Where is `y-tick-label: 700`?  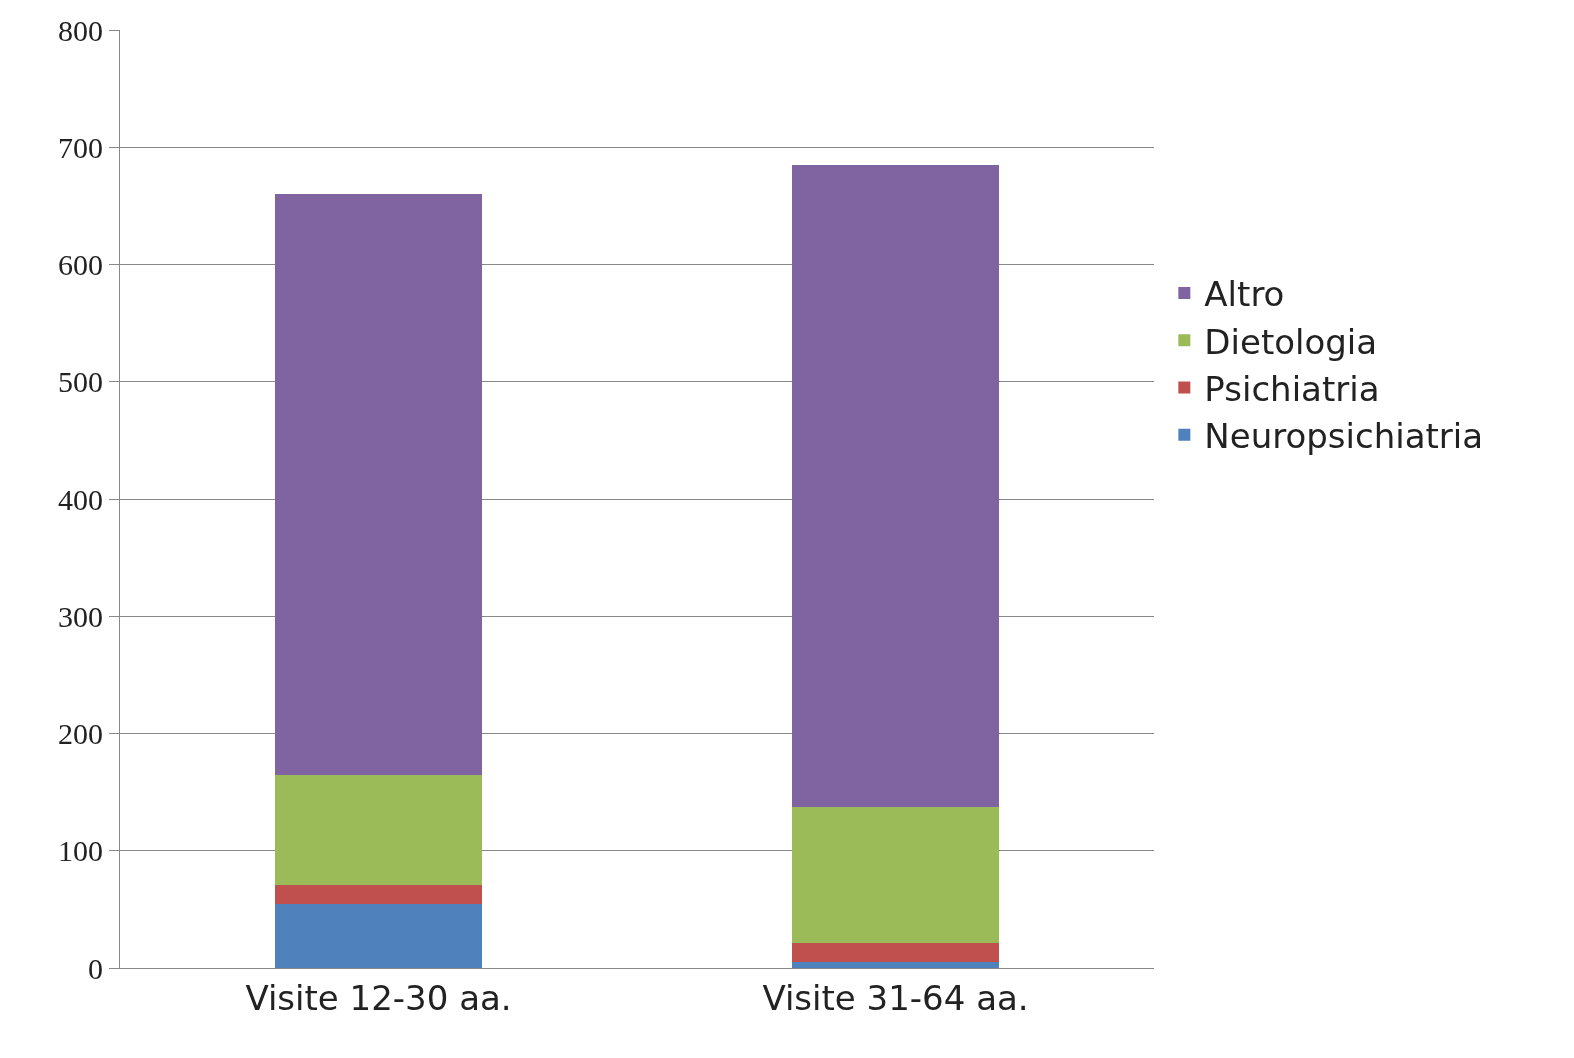 y-tick-label: 700 is located at coordinates (80, 147).